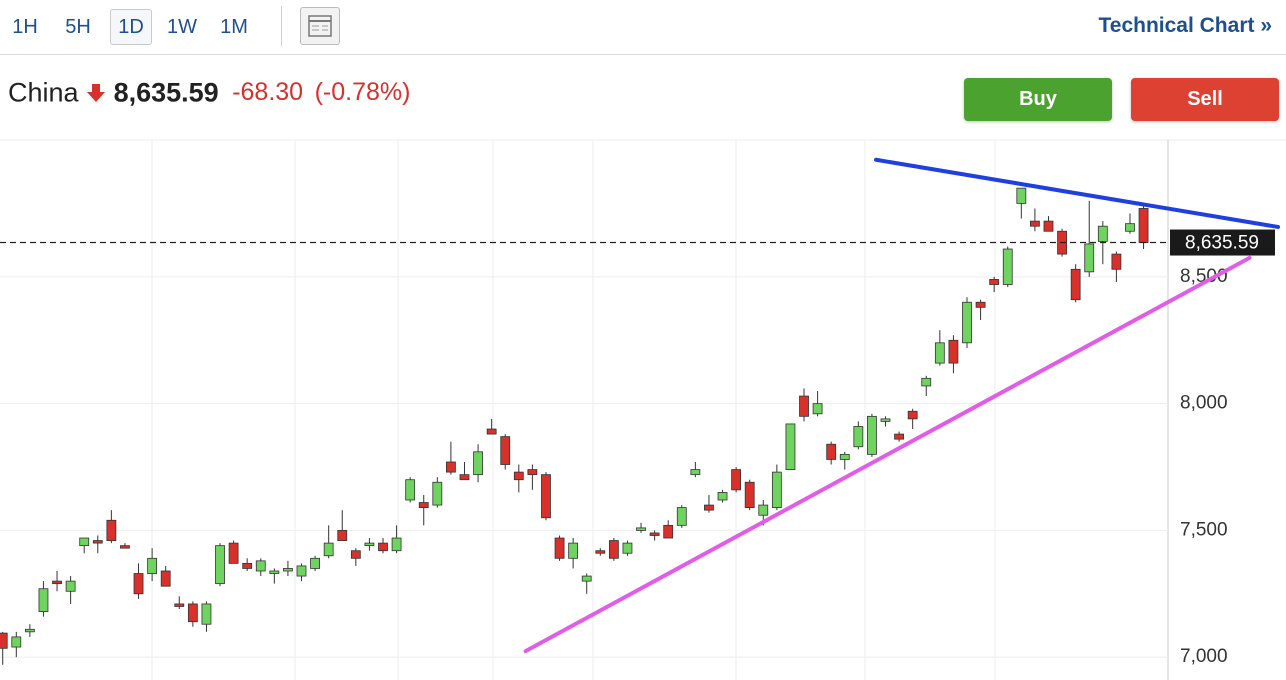 The image size is (1286, 680). What do you see at coordinates (1204, 656) in the screenshot?
I see `y-tick-label: 7,000` at bounding box center [1204, 656].